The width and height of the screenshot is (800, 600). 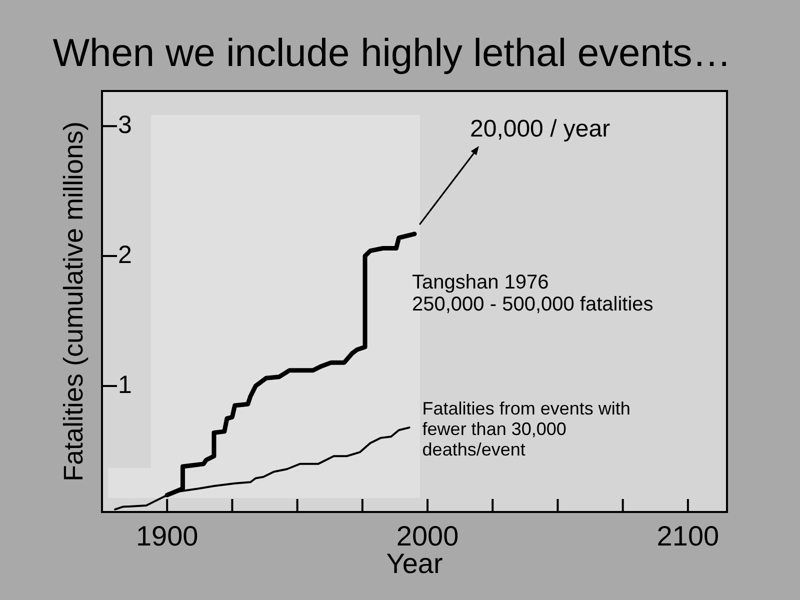 I want to click on annotation: 20,000 / year, so click(x=540, y=129).